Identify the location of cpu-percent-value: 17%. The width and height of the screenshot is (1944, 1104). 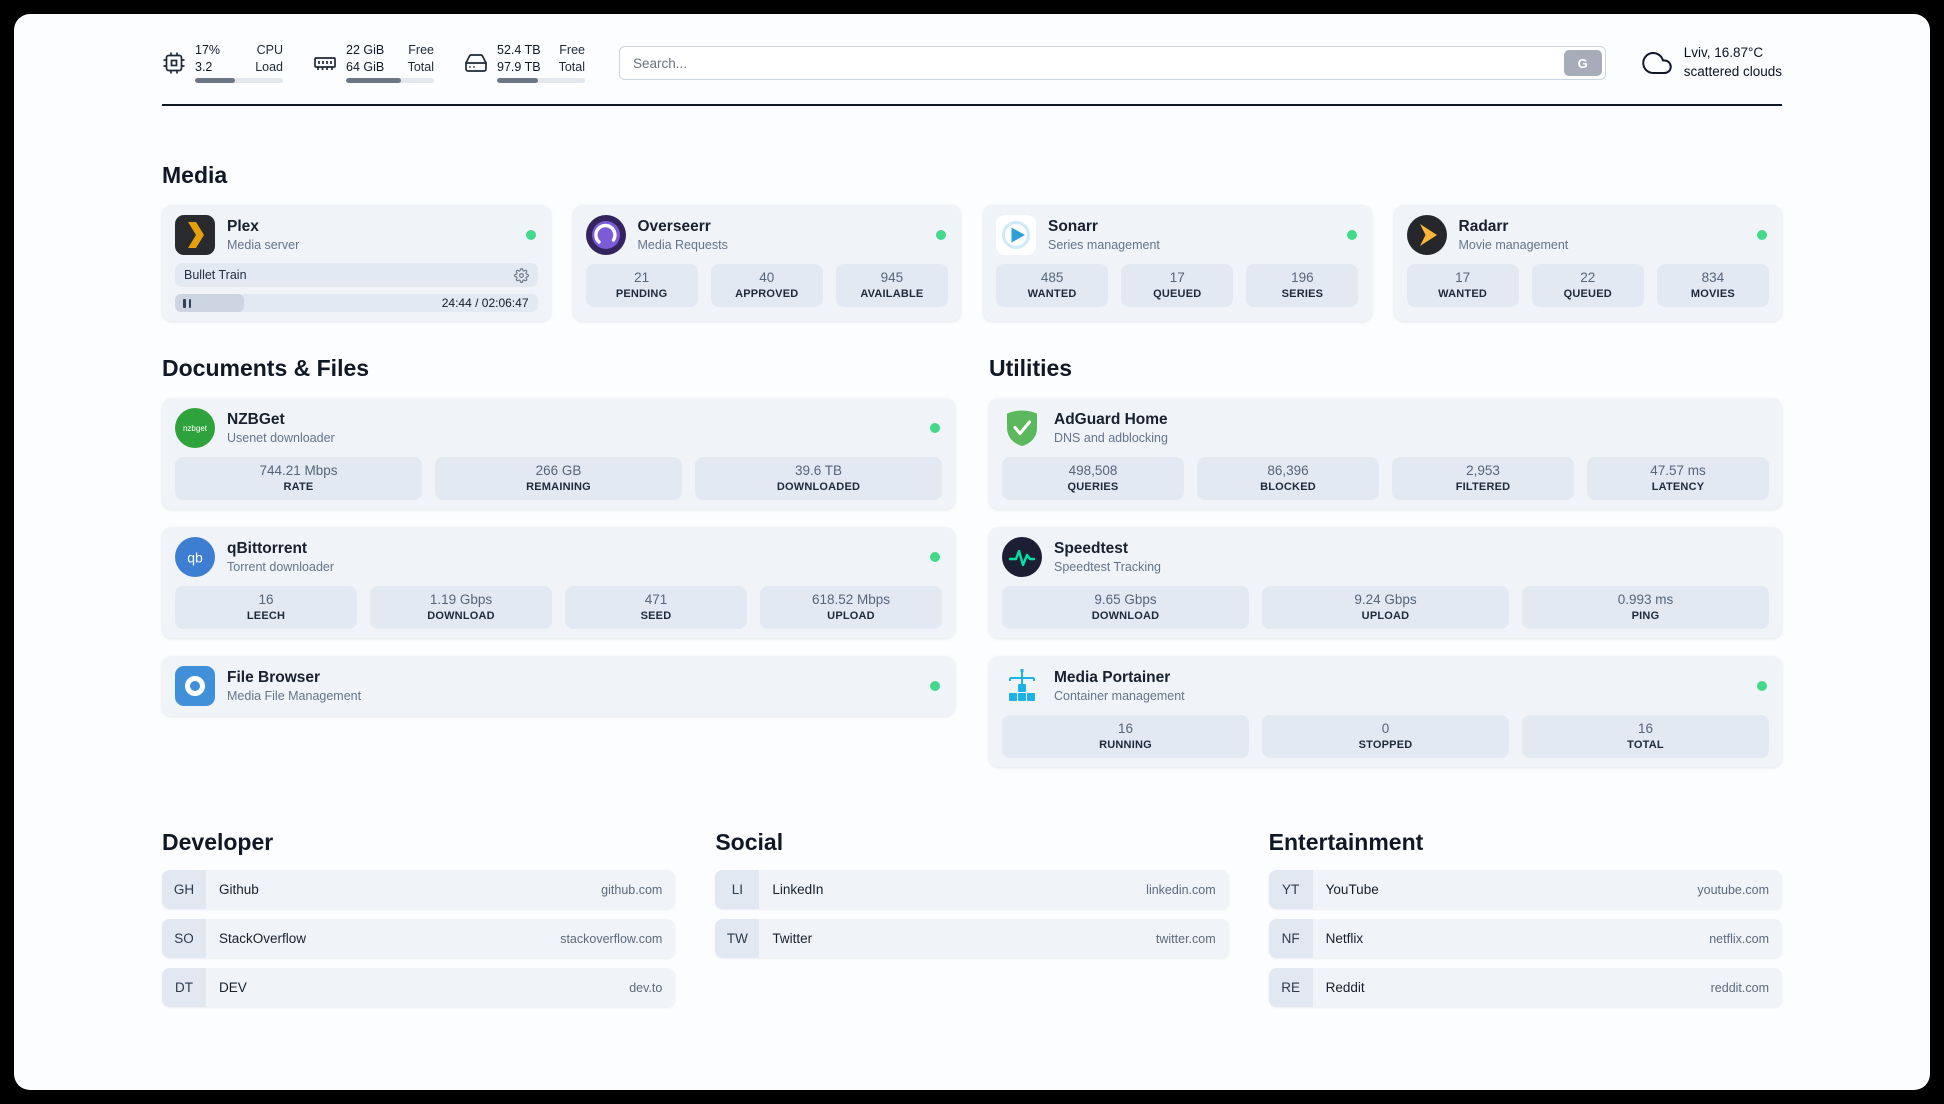
(208, 49).